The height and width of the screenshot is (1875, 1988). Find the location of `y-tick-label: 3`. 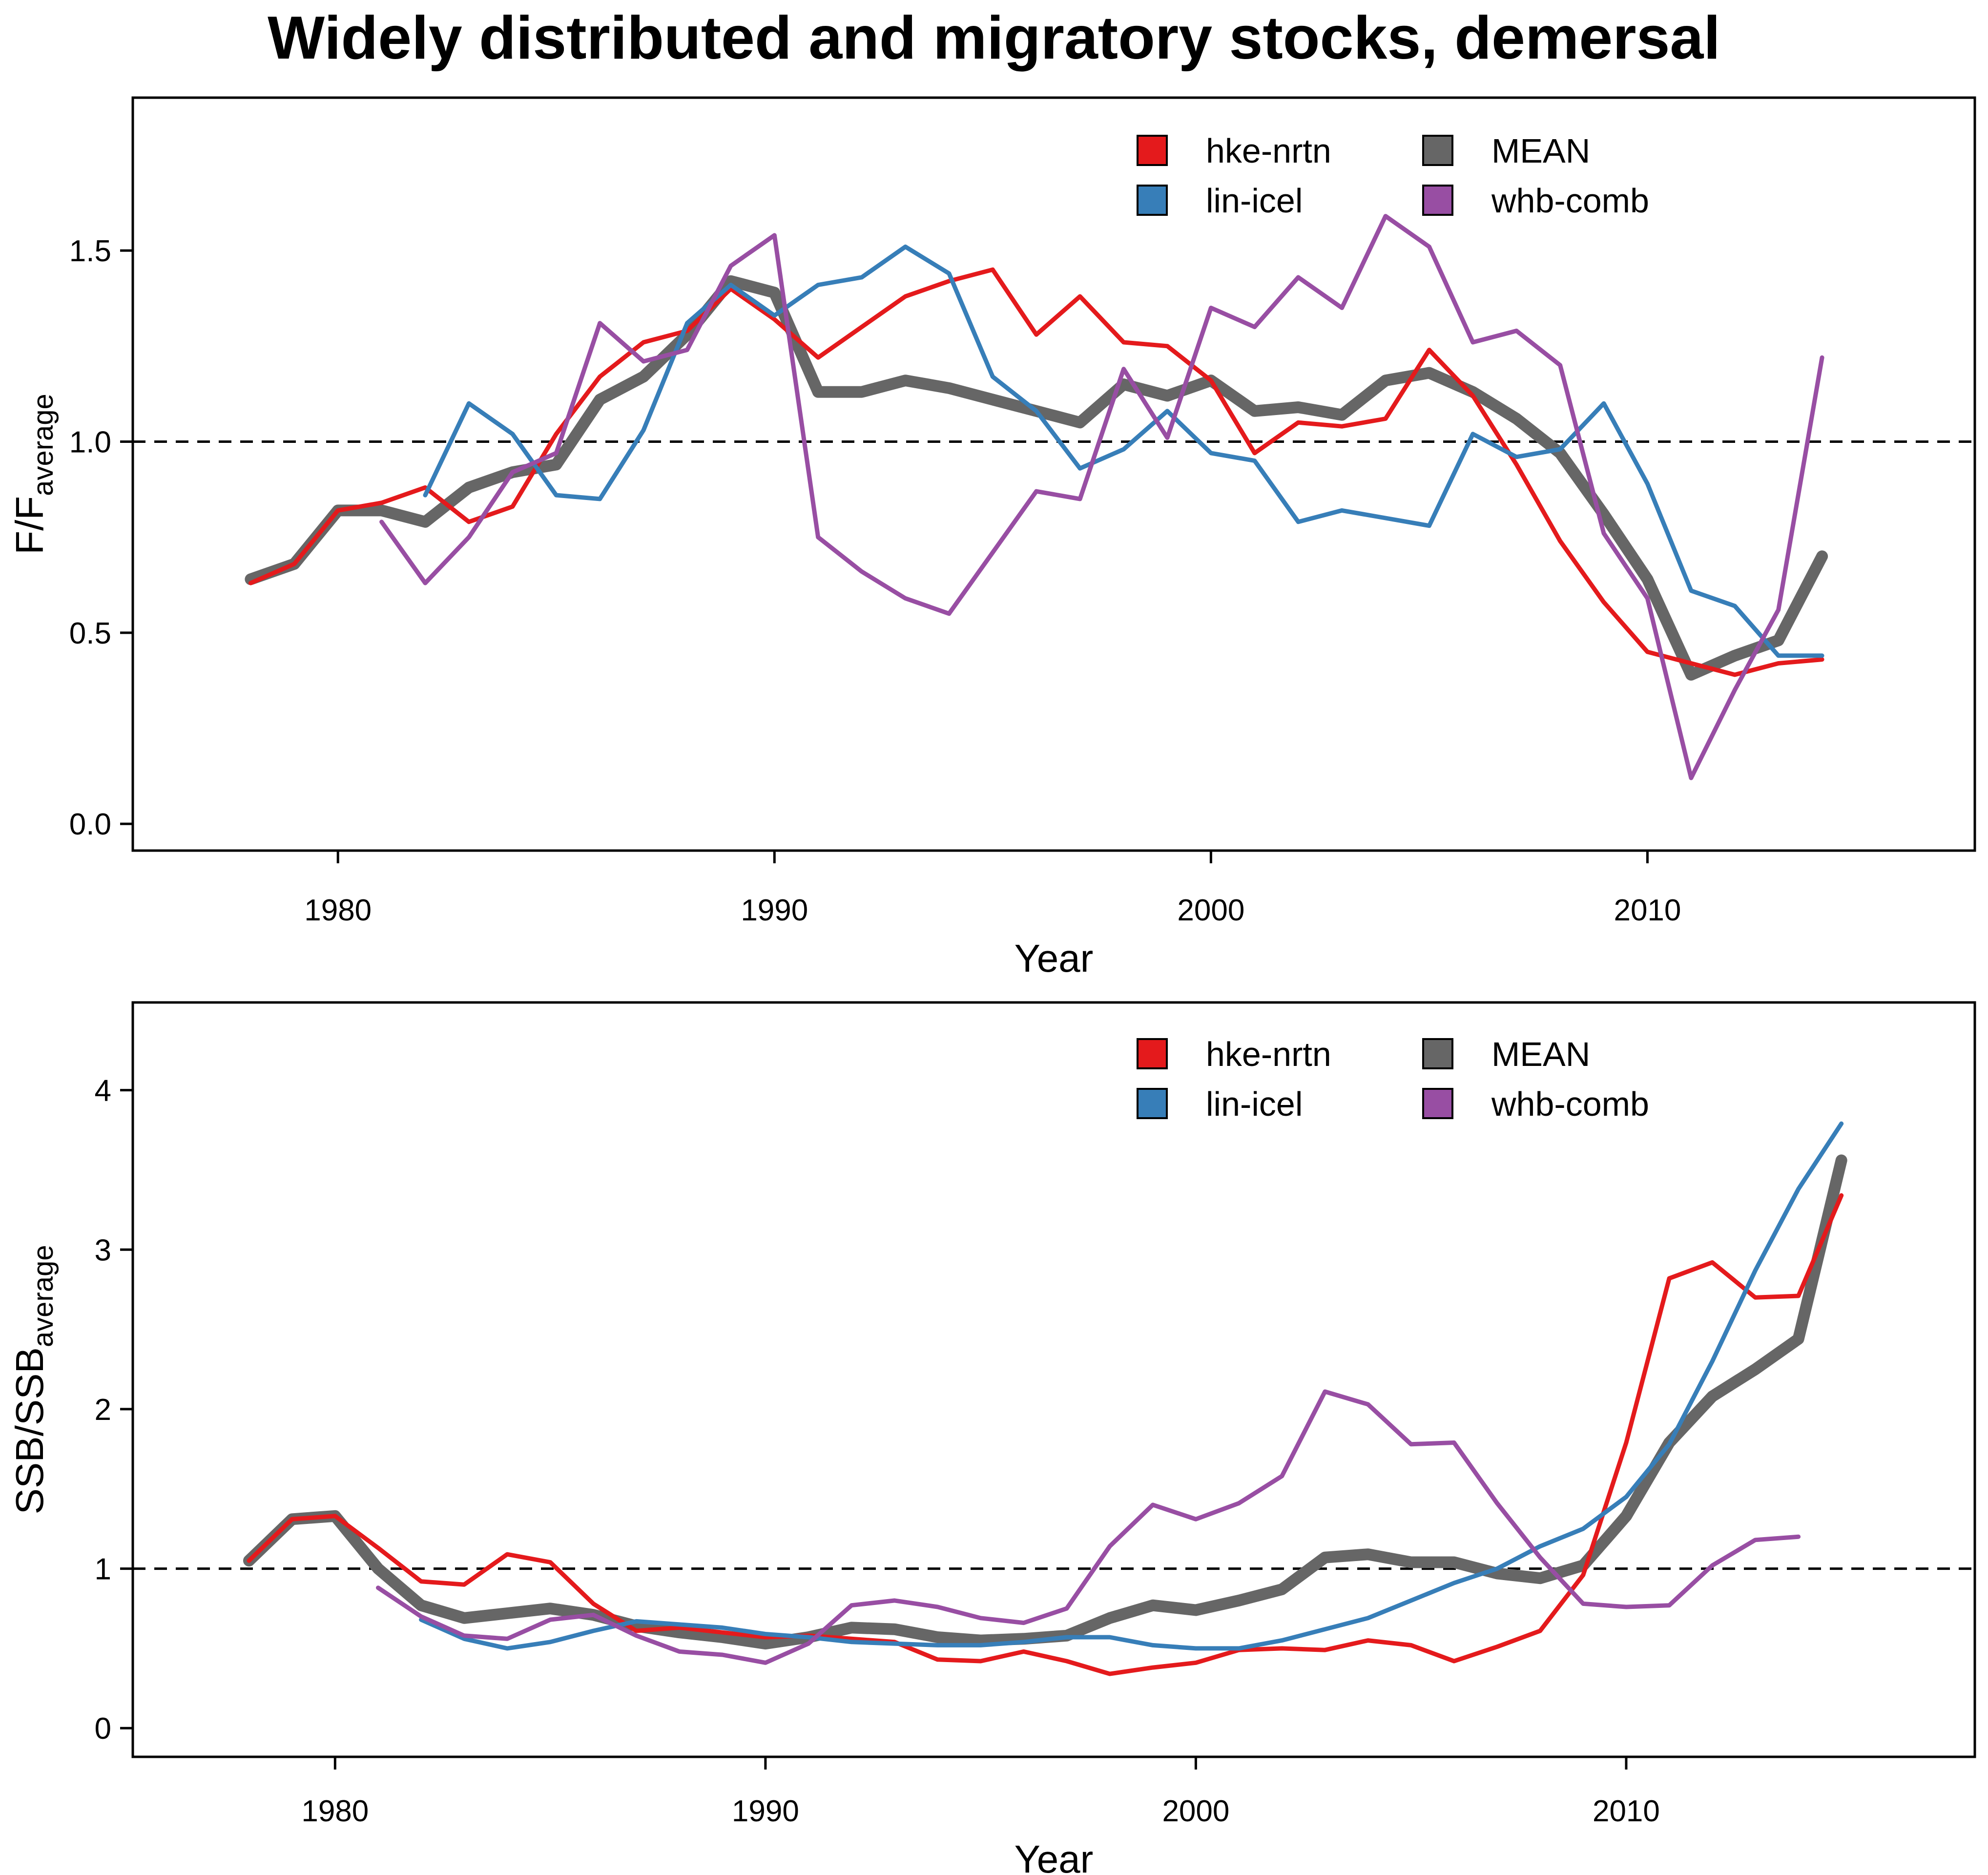

y-tick-label: 3 is located at coordinates (103, 1250).